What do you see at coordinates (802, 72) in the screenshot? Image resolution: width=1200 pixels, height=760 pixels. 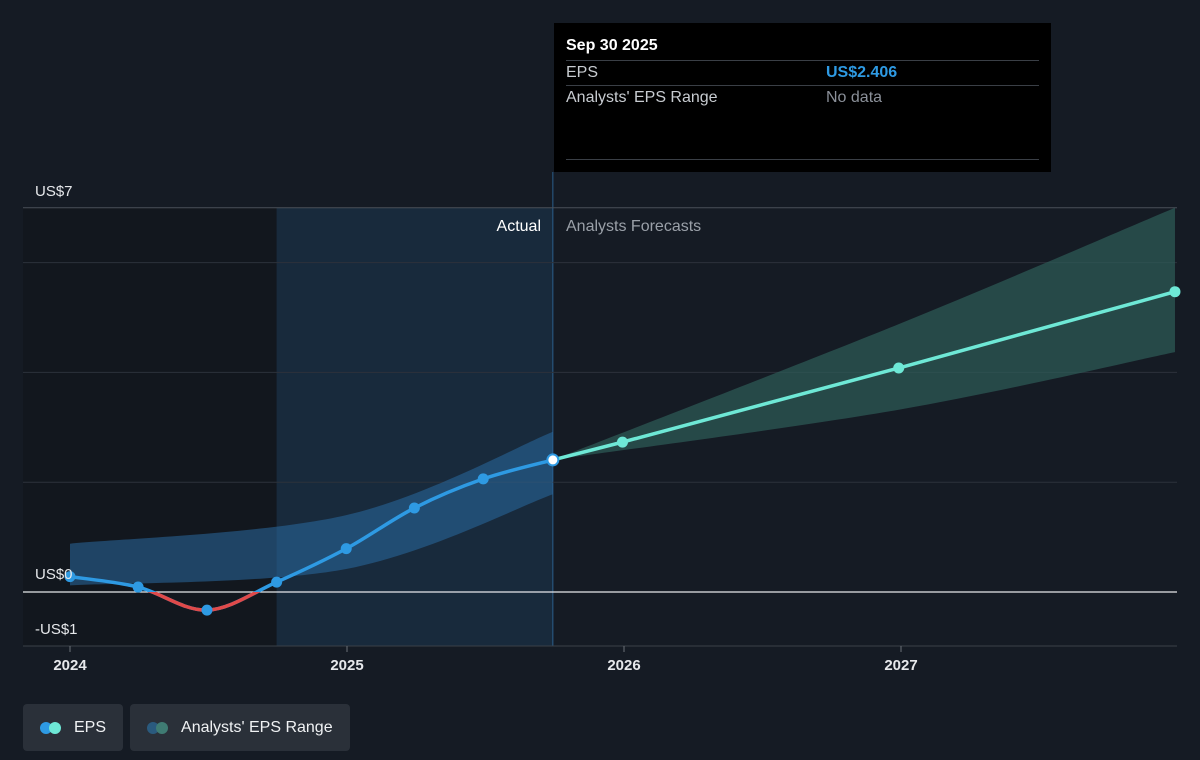 I see `tooltip-row-eps: EPS US$2.406` at bounding box center [802, 72].